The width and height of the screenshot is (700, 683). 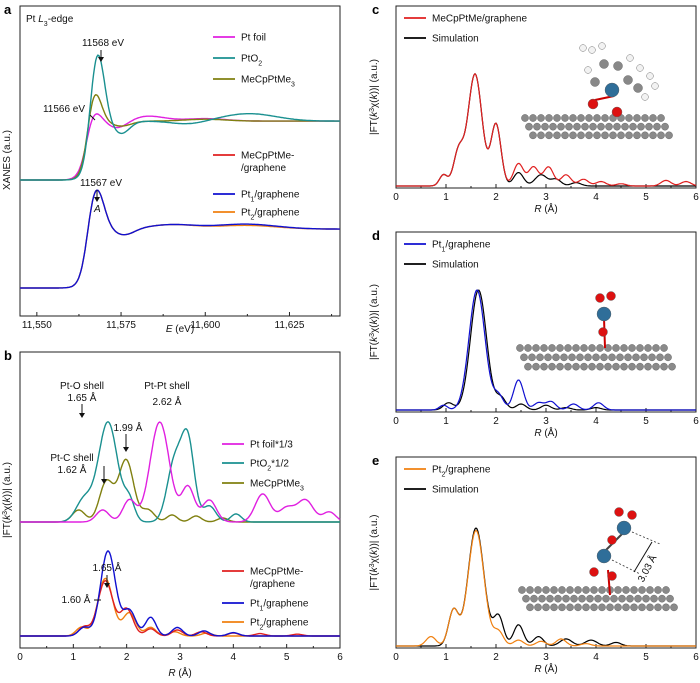 What do you see at coordinates (596, 197) in the screenshot?
I see `panel-c-xtick-label: 4` at bounding box center [596, 197].